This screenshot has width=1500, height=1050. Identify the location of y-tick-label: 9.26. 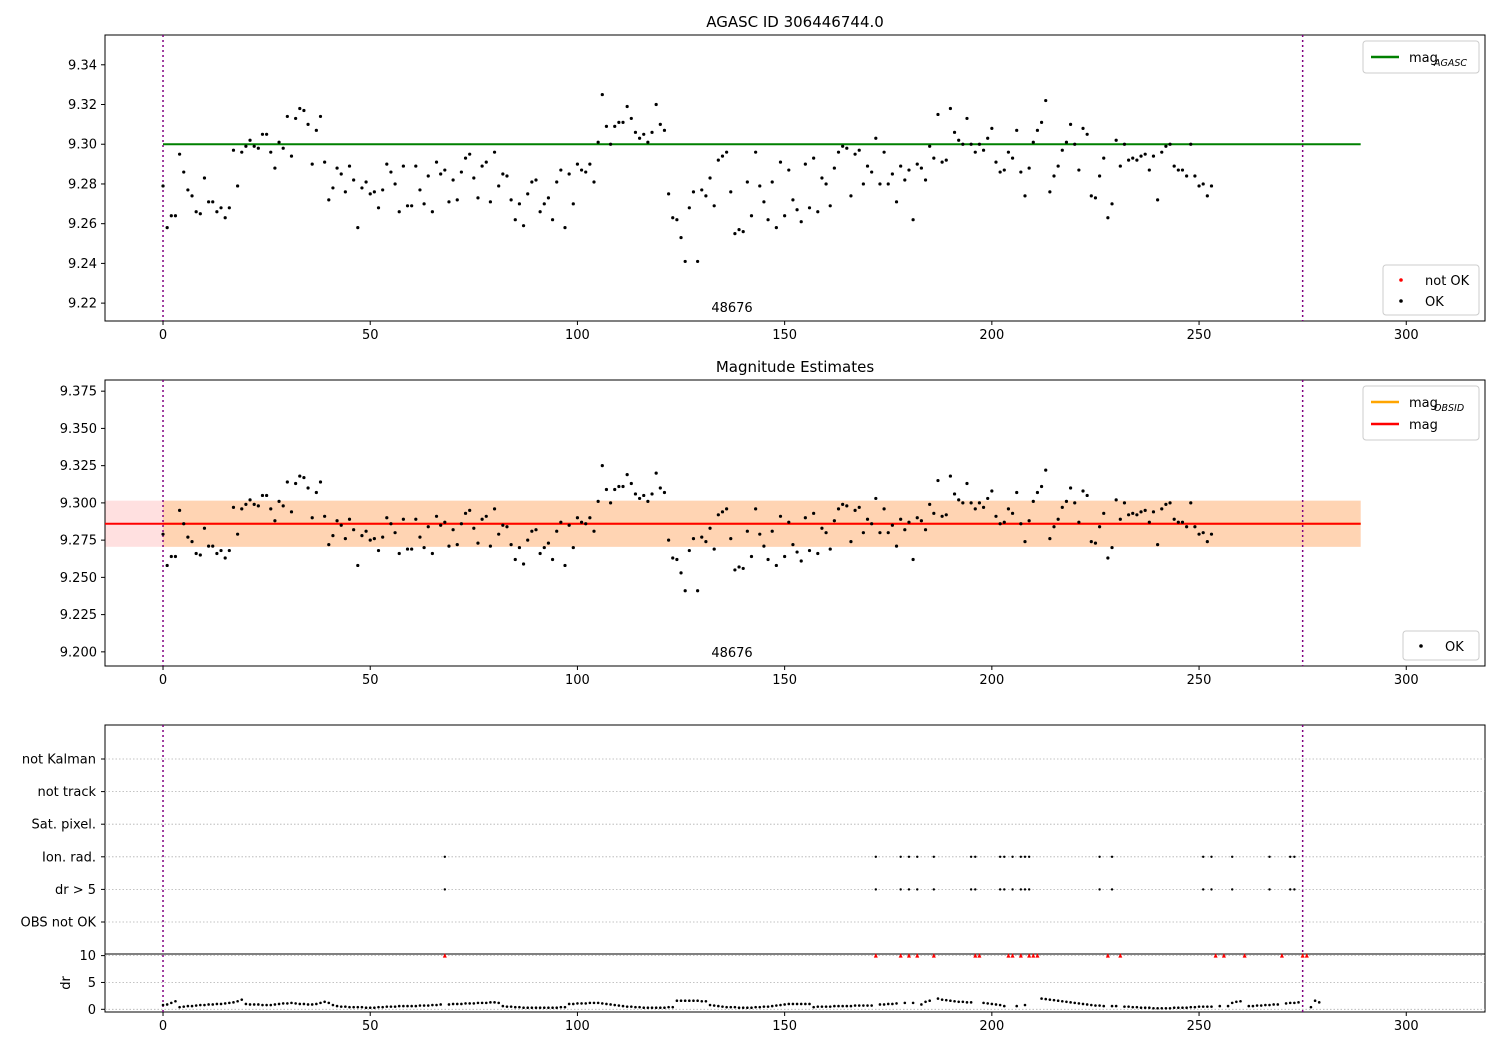
(82, 224).